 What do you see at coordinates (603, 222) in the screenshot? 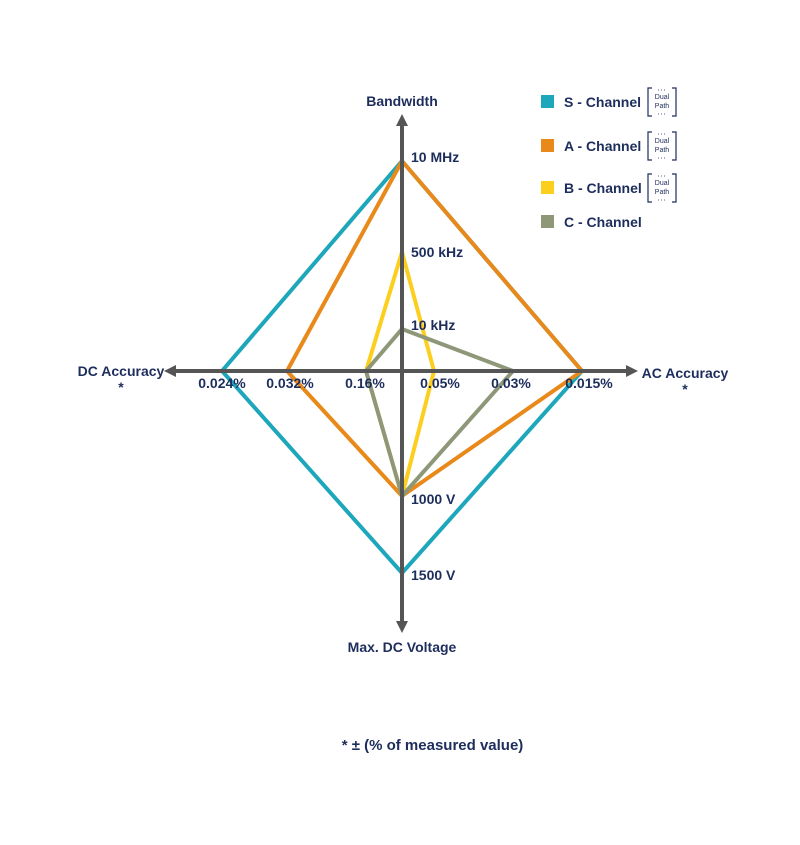
I see `legend-label-c-channel: C - Channel` at bounding box center [603, 222].